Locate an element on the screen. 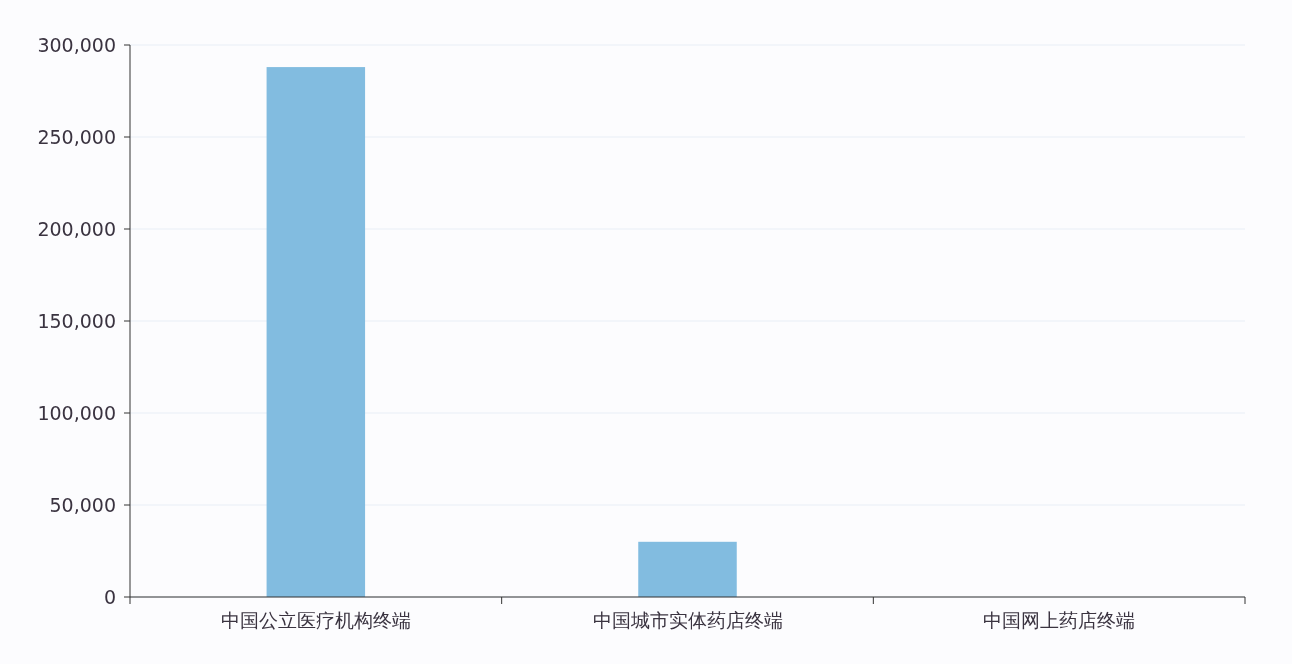  y-tick-label: 100,000 is located at coordinates (76, 412).